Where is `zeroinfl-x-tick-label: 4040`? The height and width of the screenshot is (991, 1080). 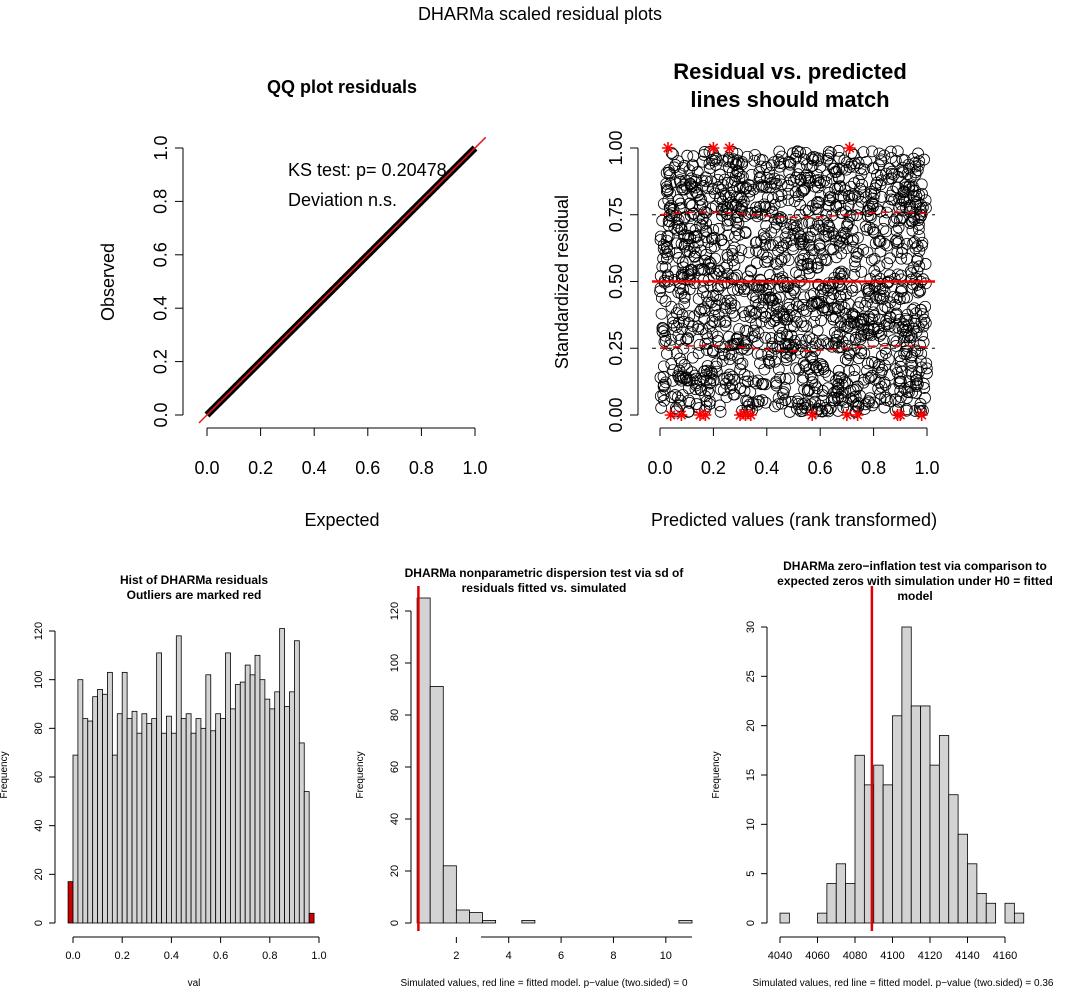 zeroinfl-x-tick-label: 4040 is located at coordinates (780, 956).